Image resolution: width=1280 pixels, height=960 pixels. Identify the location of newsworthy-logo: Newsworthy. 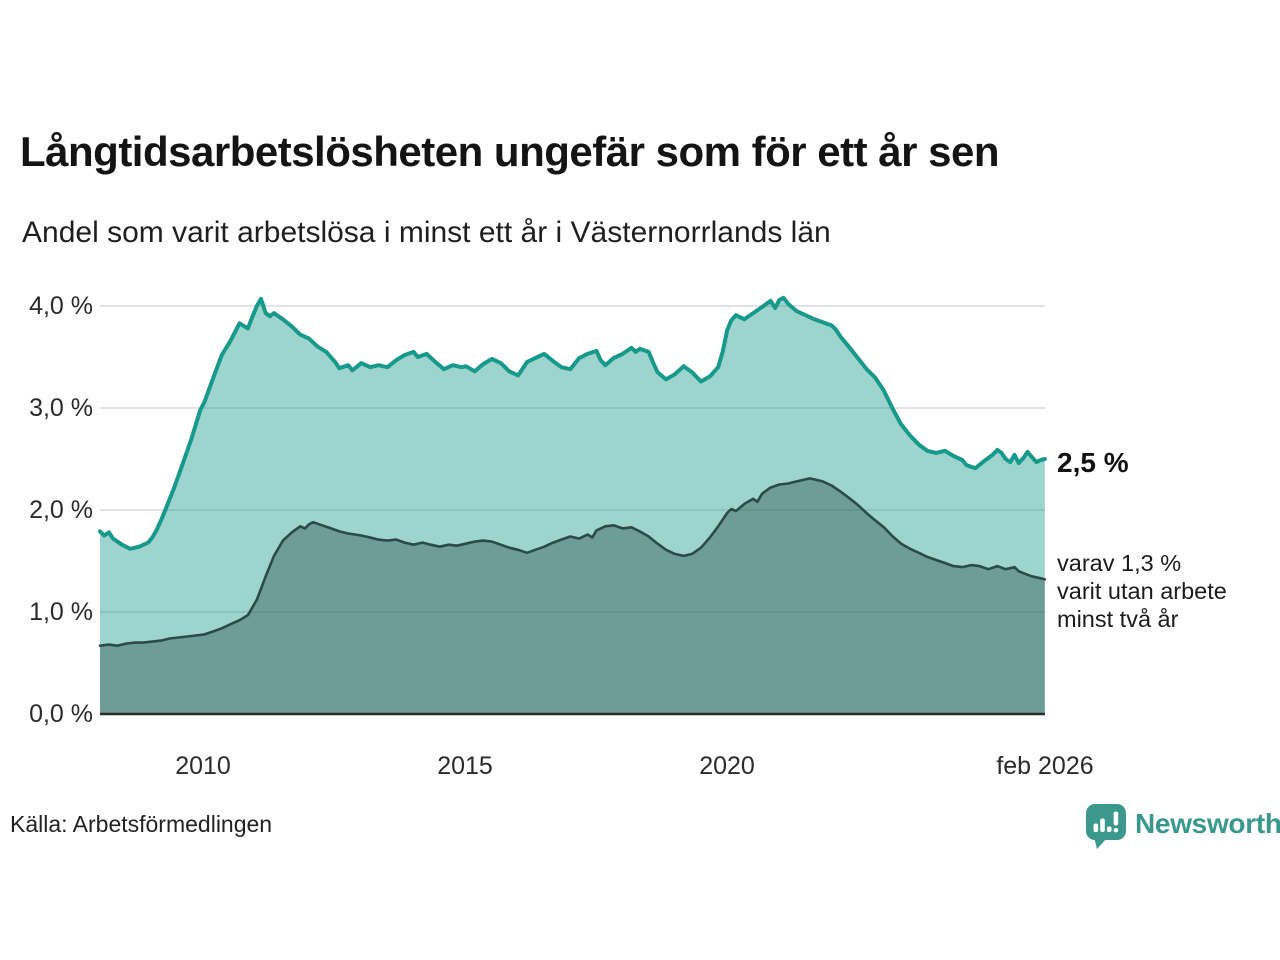
(1183, 826).